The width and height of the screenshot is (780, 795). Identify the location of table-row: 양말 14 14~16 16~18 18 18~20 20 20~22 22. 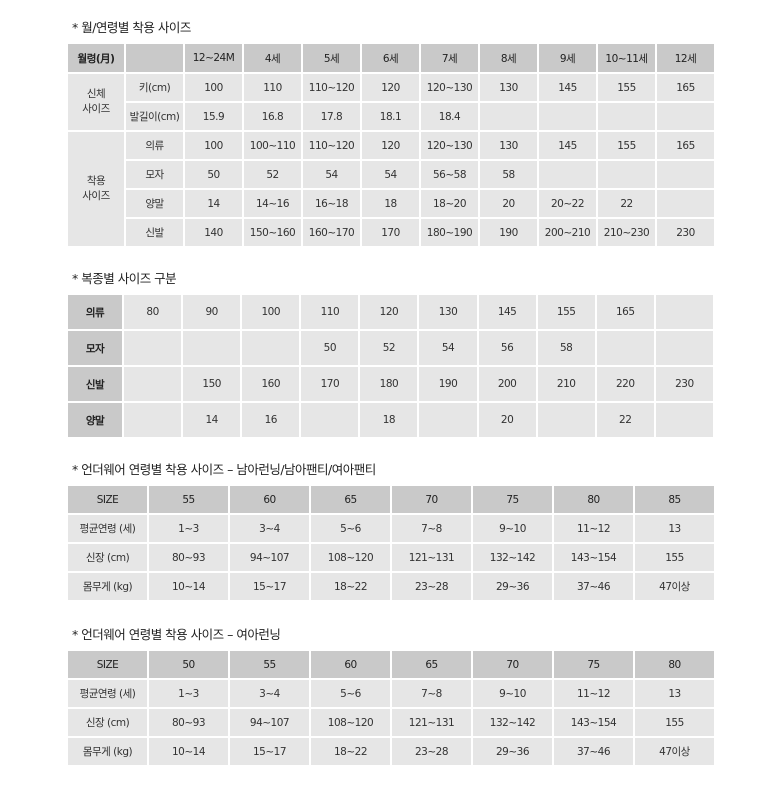
(391, 203).